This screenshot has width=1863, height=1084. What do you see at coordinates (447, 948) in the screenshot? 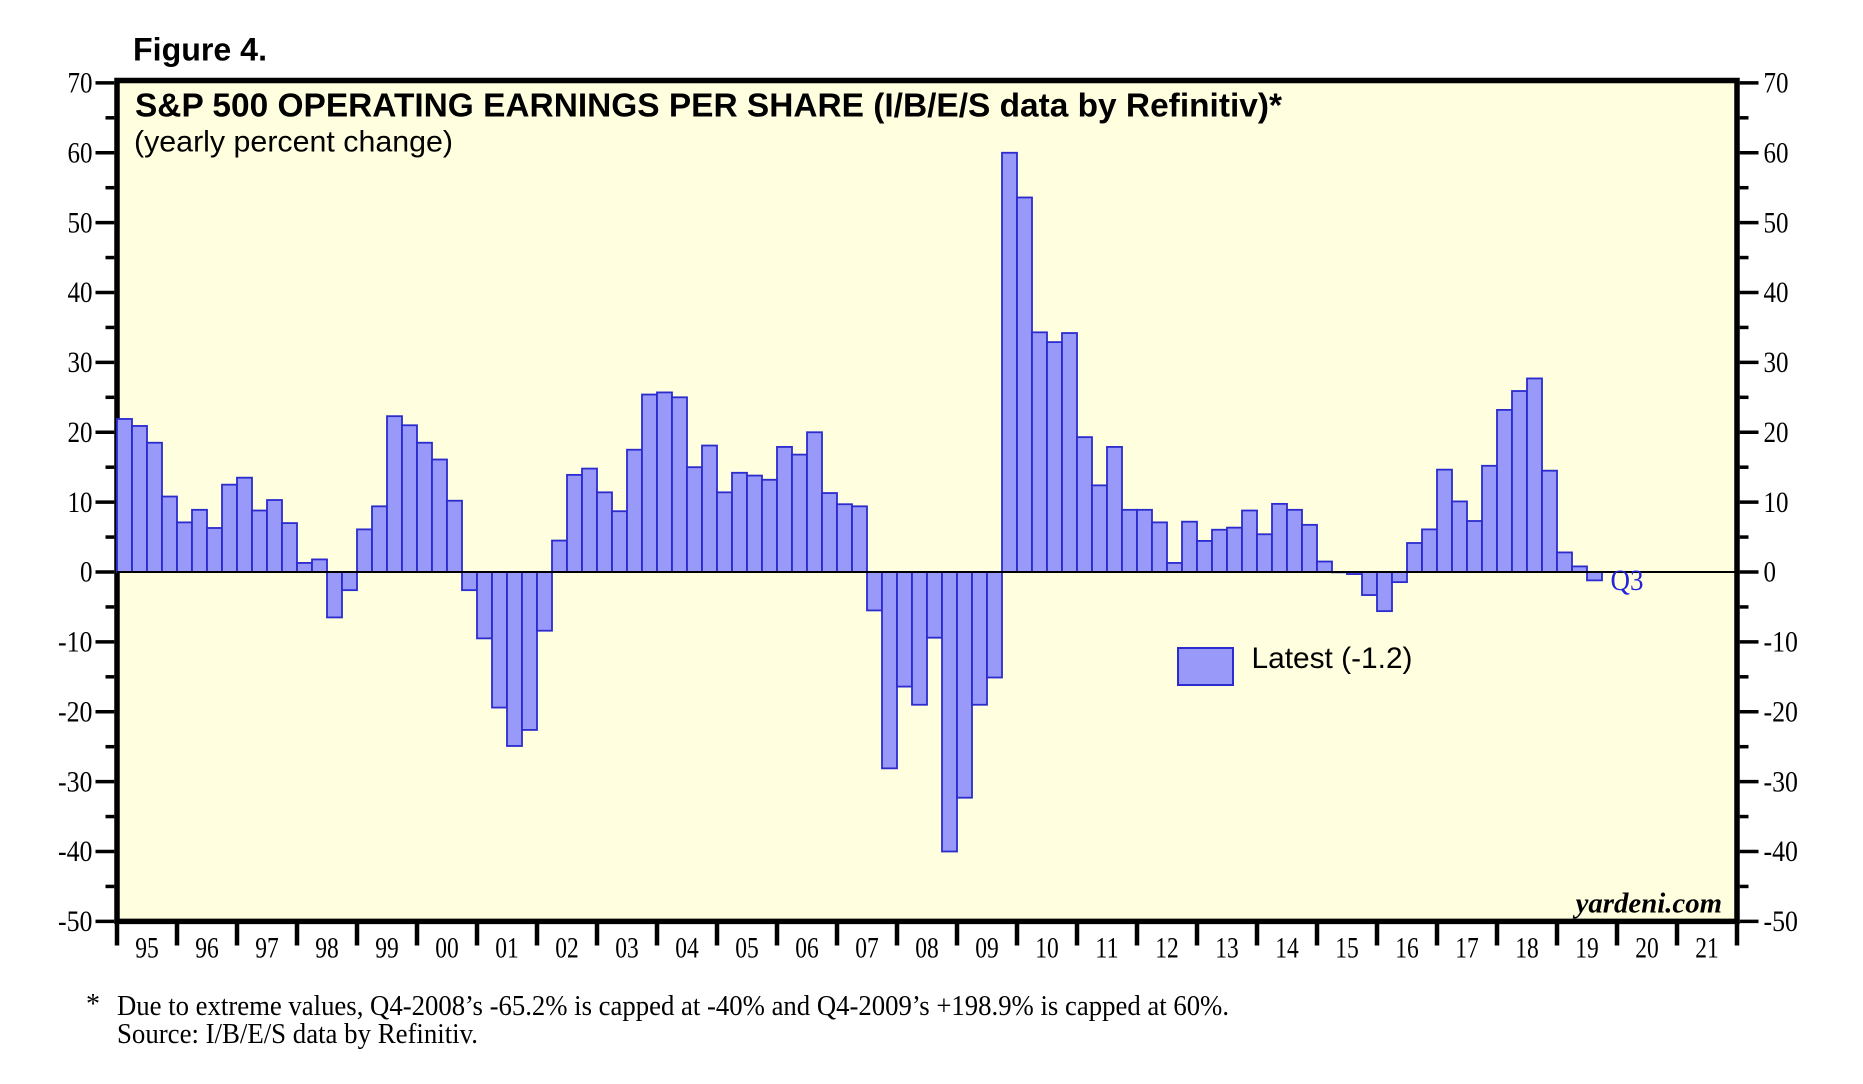
I see `svg-text: 00` at bounding box center [447, 948].